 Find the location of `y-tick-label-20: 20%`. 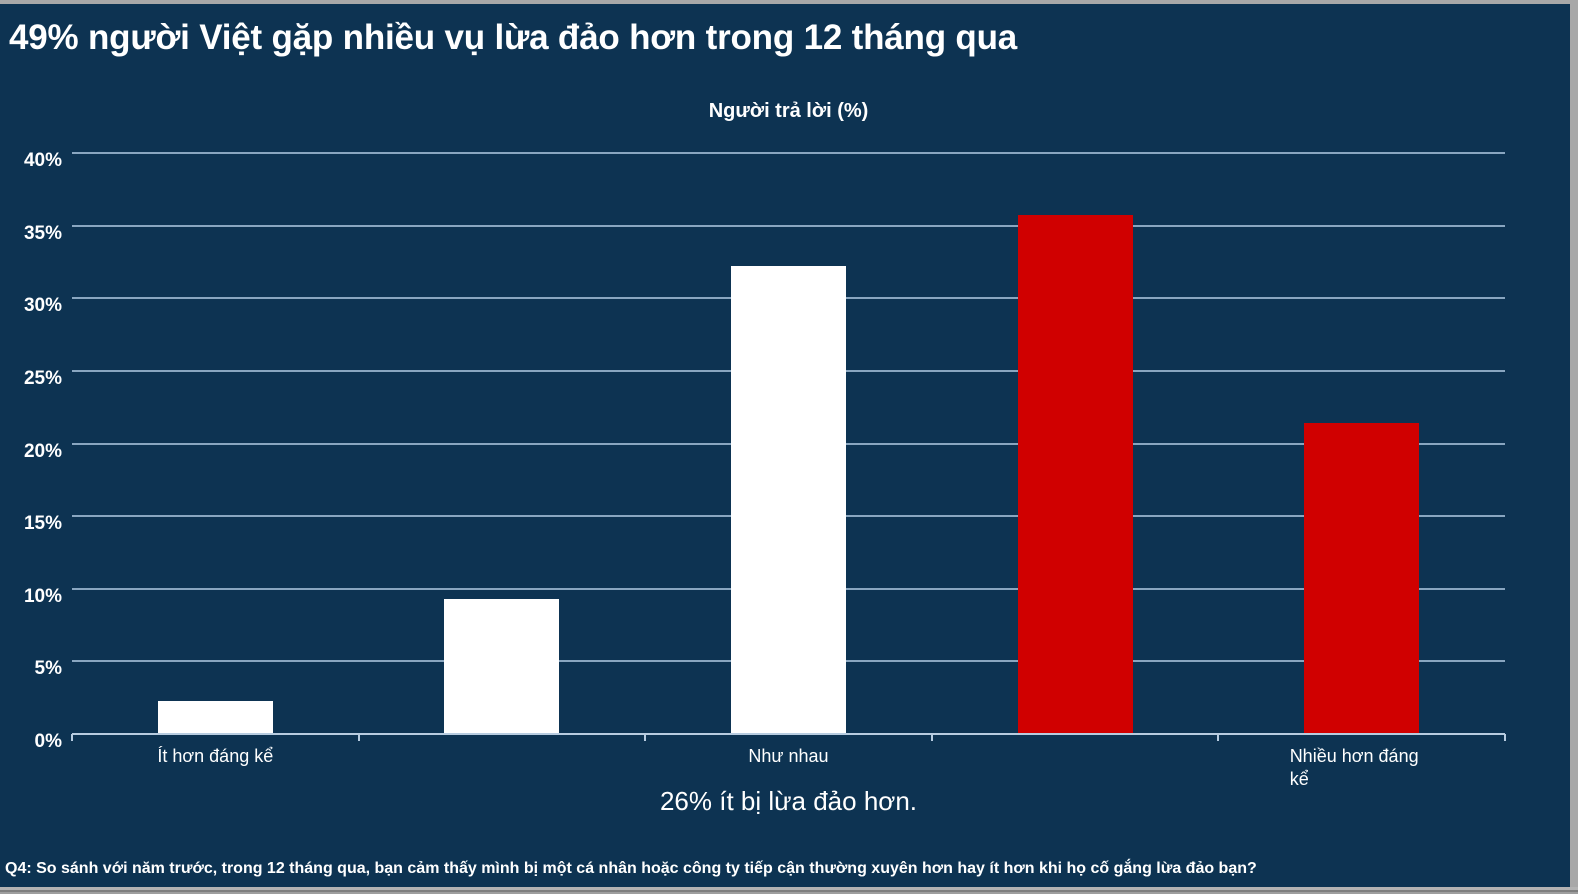

y-tick-label-20: 20% is located at coordinates (42, 451).